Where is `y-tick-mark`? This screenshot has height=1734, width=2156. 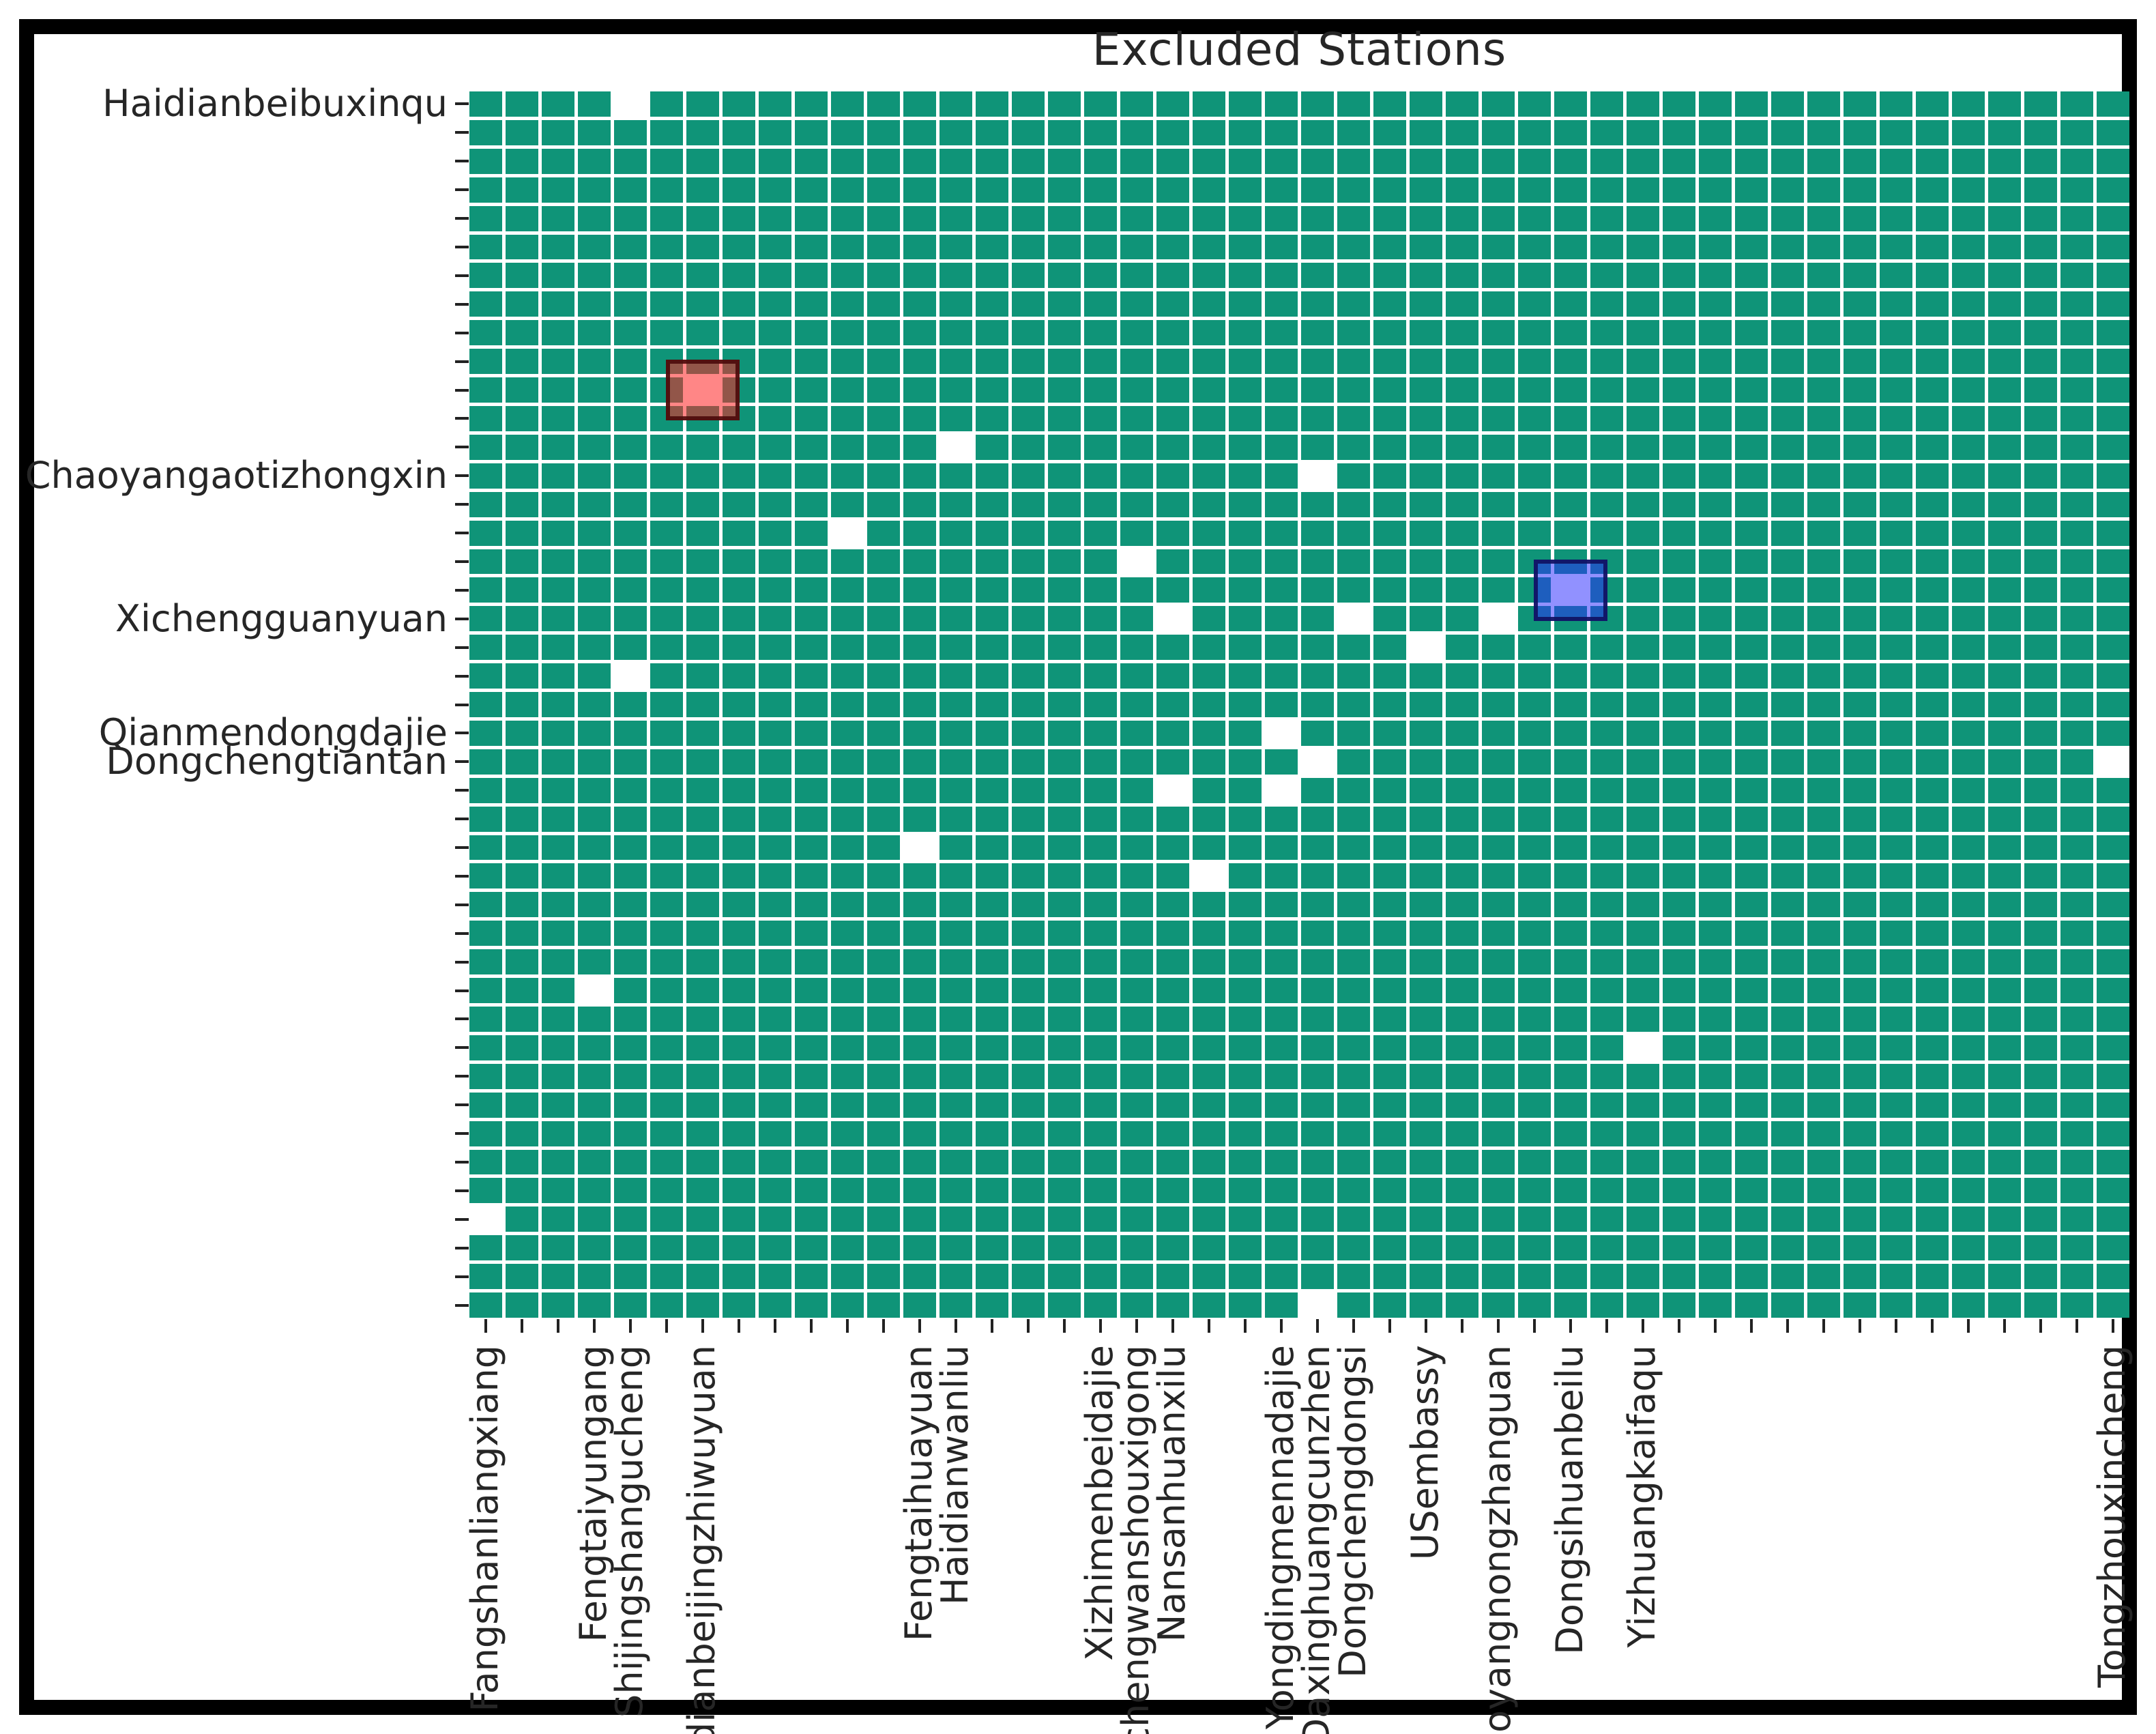
y-tick-mark is located at coordinates (462, 447).